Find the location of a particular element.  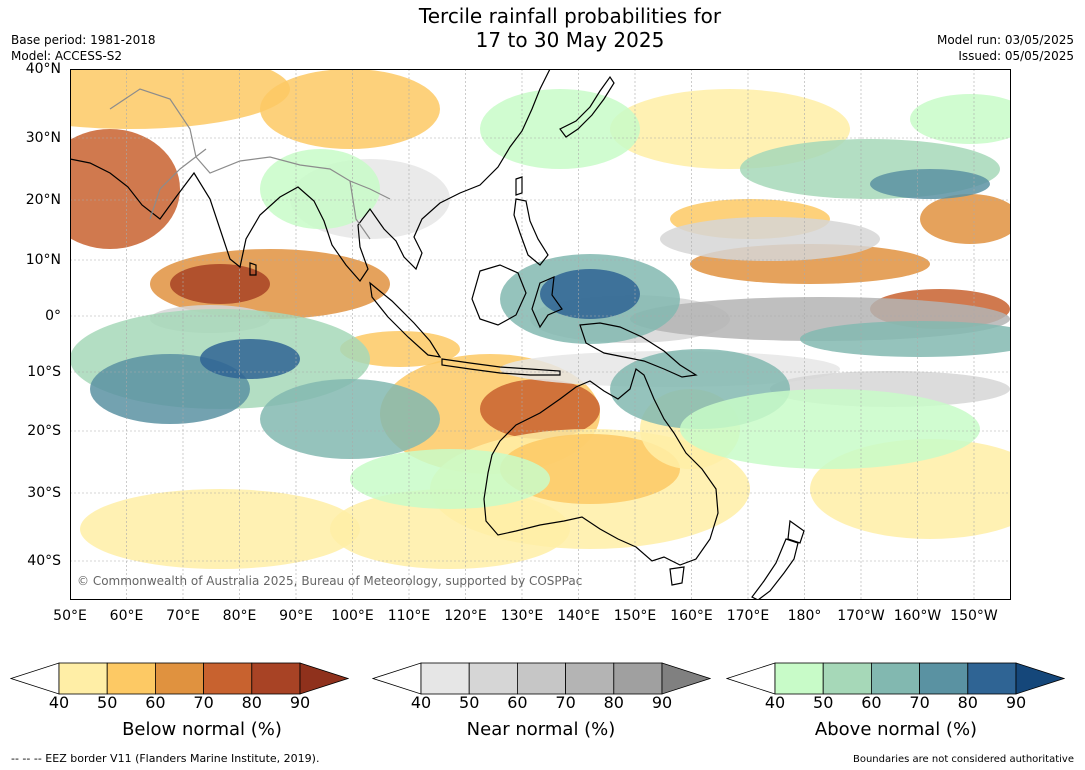

lat-label: 10°N is located at coordinates (43, 260).